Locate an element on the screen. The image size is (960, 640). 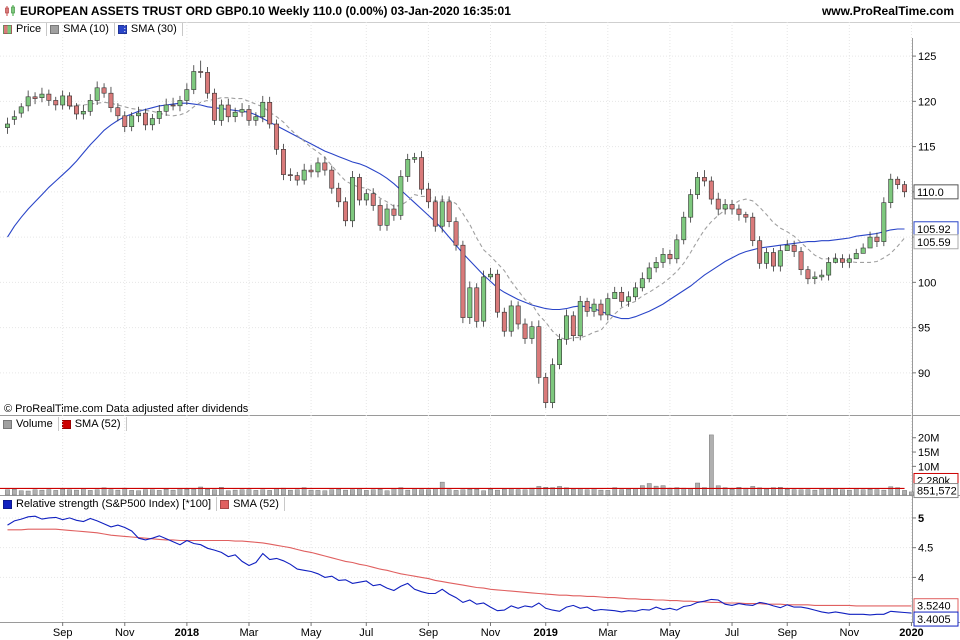
price-tick-label: 125 is located at coordinates (927, 57).